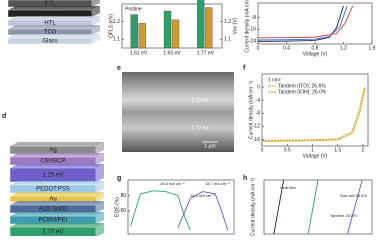 Image resolution: width=376 pixels, height=240 pixels. I want to click on y-tick-label: -16, so click(252, 30).